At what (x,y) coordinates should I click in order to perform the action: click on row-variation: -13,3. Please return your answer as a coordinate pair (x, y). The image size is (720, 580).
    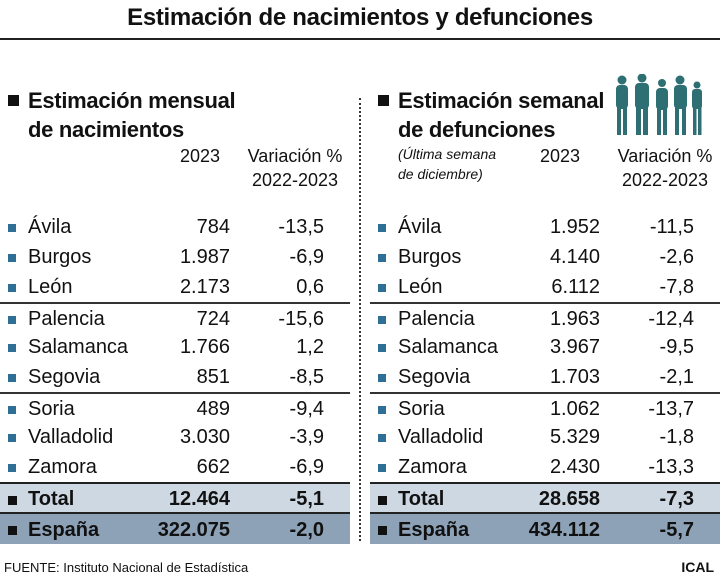
    Looking at the image, I should click on (671, 467).